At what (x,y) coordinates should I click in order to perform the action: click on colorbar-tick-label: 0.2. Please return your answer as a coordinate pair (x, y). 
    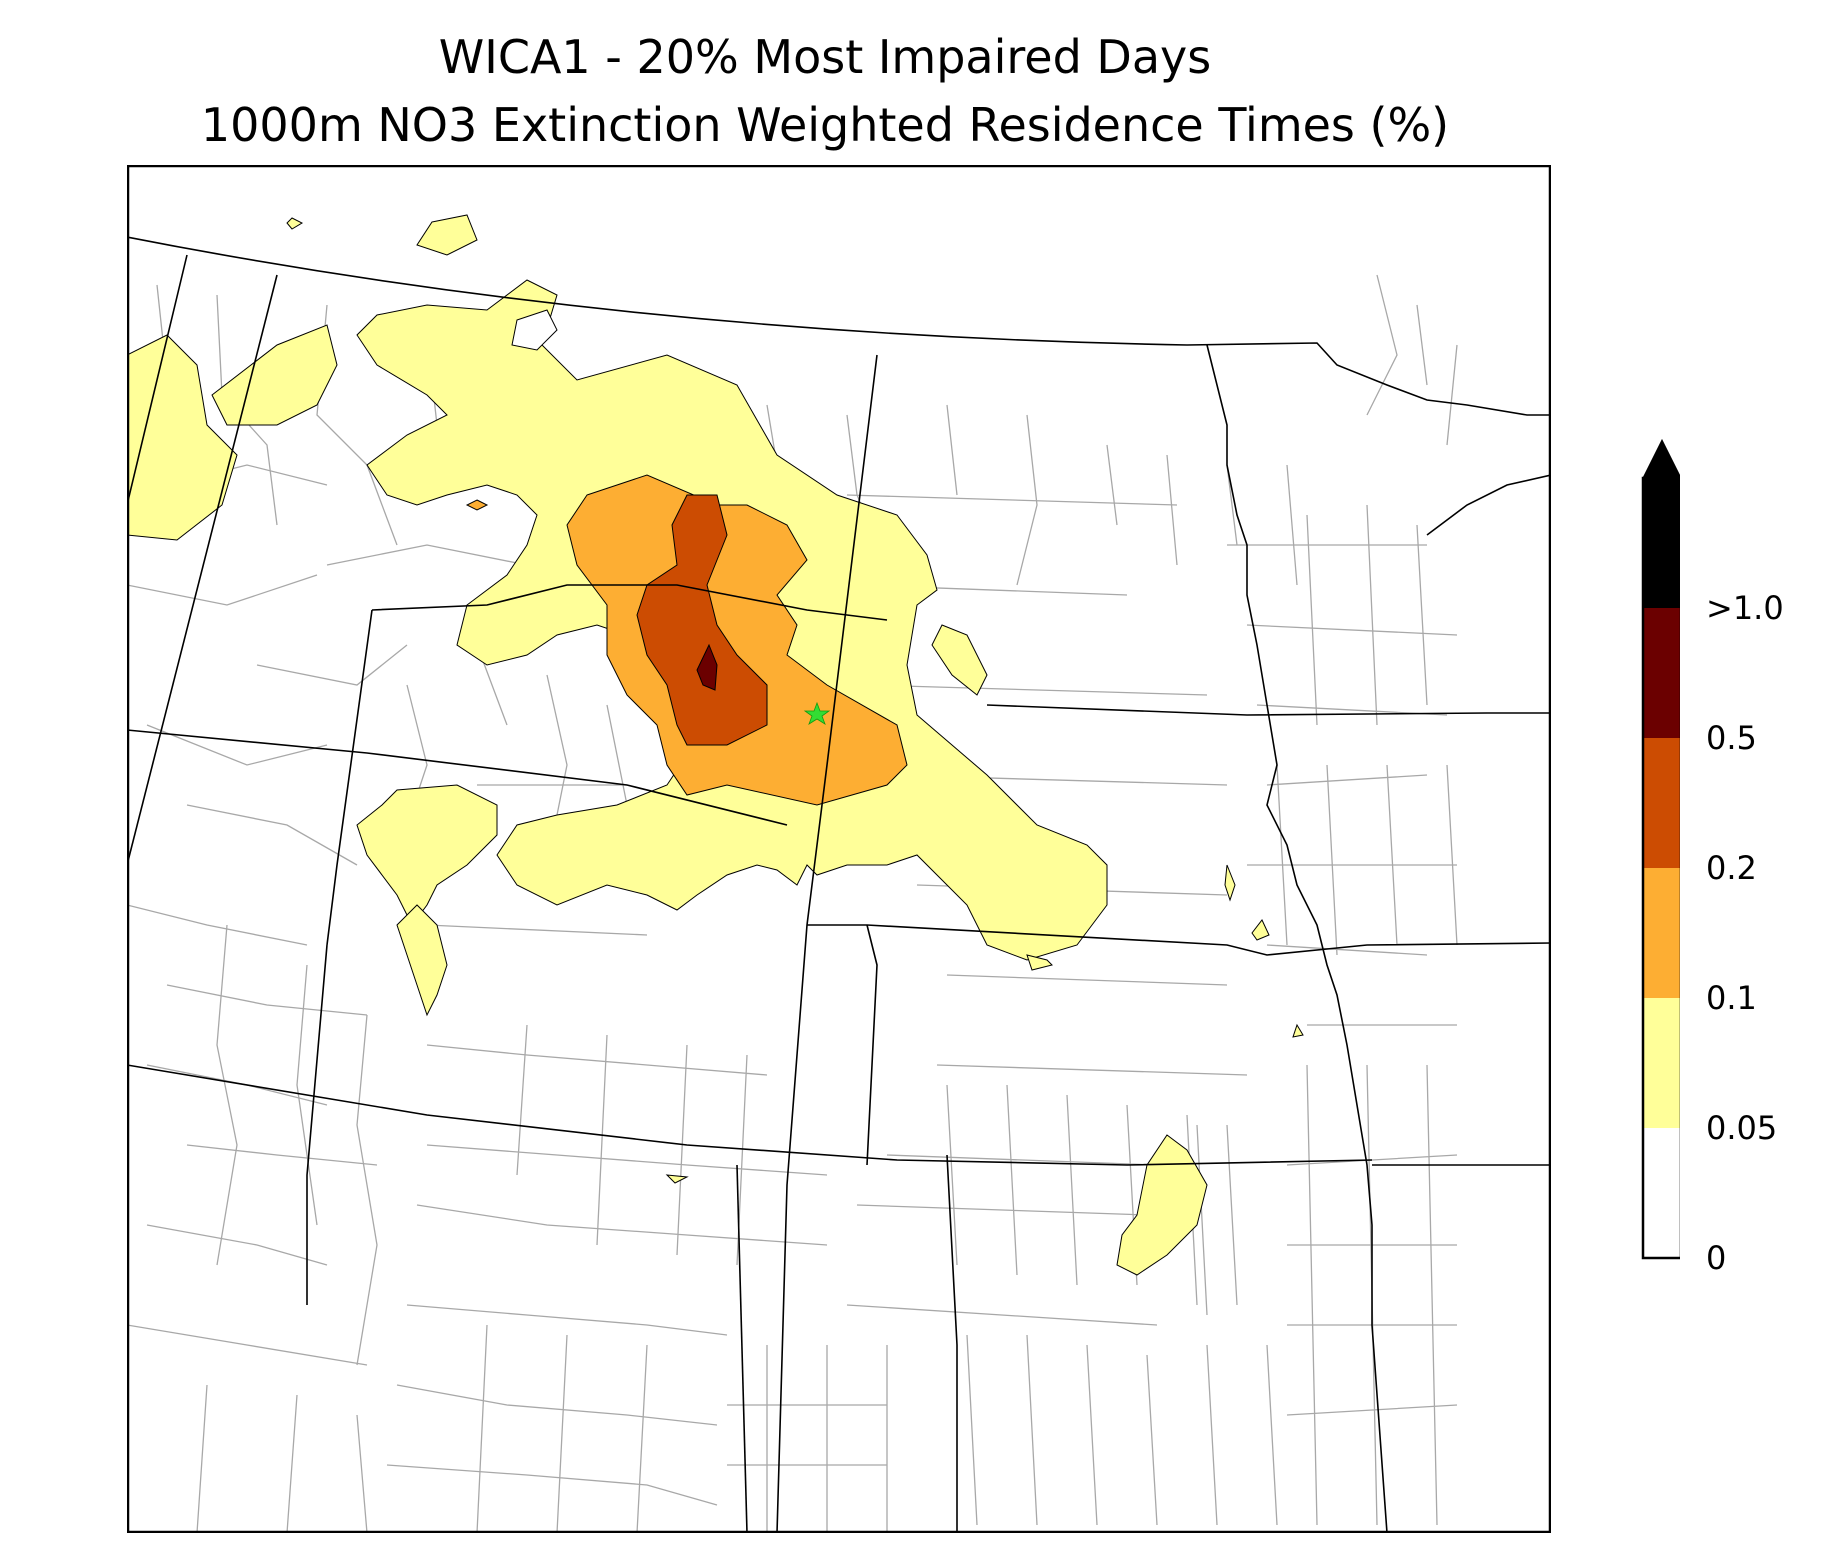
    Looking at the image, I should click on (1731, 868).